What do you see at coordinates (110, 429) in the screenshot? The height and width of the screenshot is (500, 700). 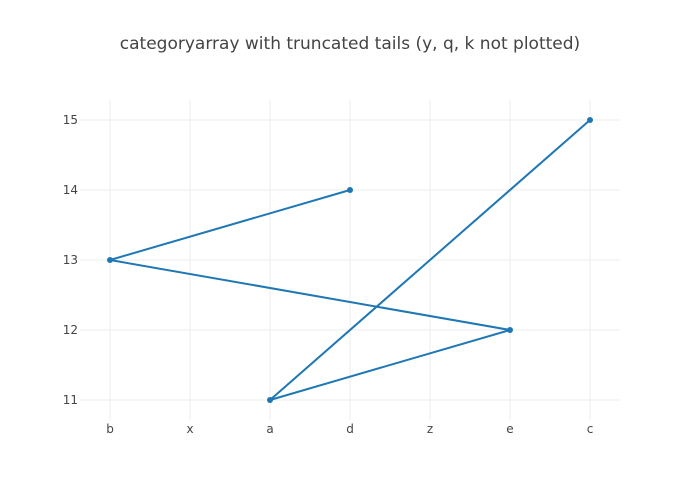 I see `x-tick-label: b` at bounding box center [110, 429].